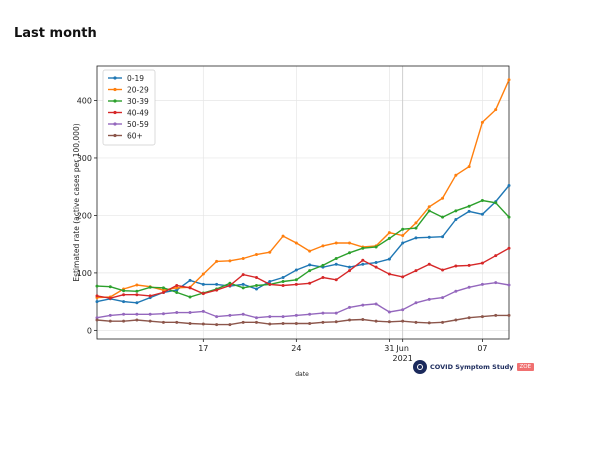  Describe the element at coordinates (482, 348) in the screenshot. I see `x-tick-label: 07` at that location.